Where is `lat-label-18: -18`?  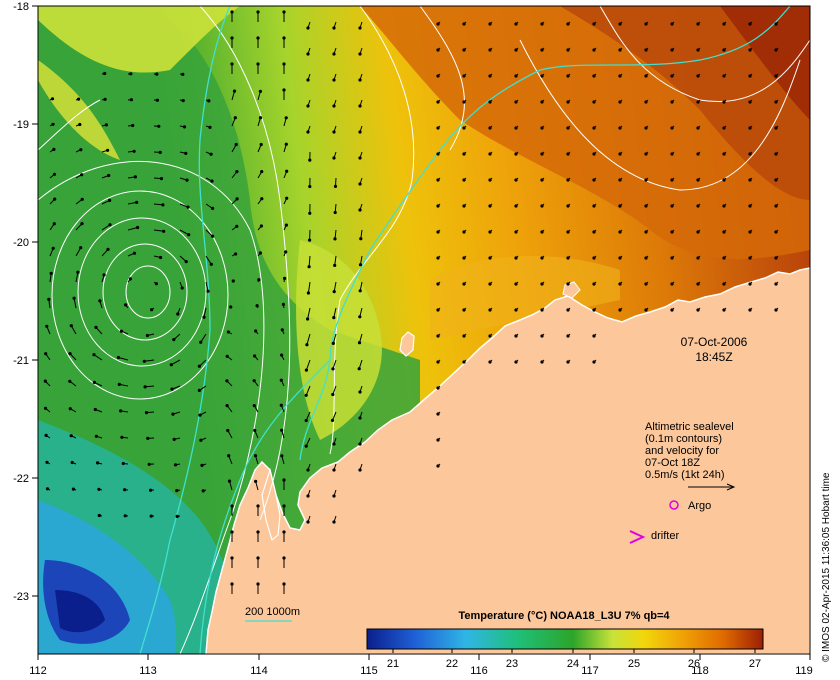
lat-label-18: -18 is located at coordinates (21, 7).